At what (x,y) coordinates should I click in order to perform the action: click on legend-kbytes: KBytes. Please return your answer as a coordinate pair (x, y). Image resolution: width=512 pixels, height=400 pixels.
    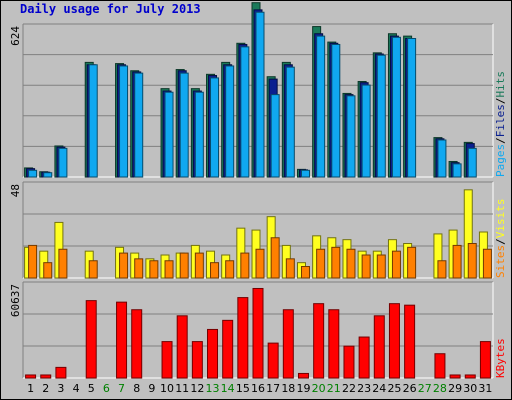
    Looking at the image, I should click on (500, 358).